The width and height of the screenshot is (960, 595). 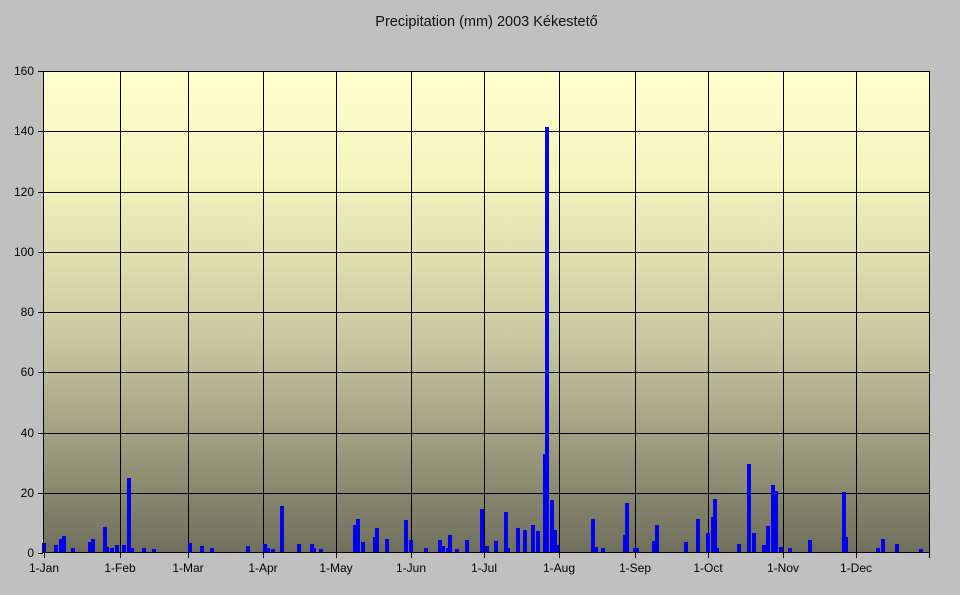 I want to click on x-tick-label: 1-Dec, so click(x=856, y=568).